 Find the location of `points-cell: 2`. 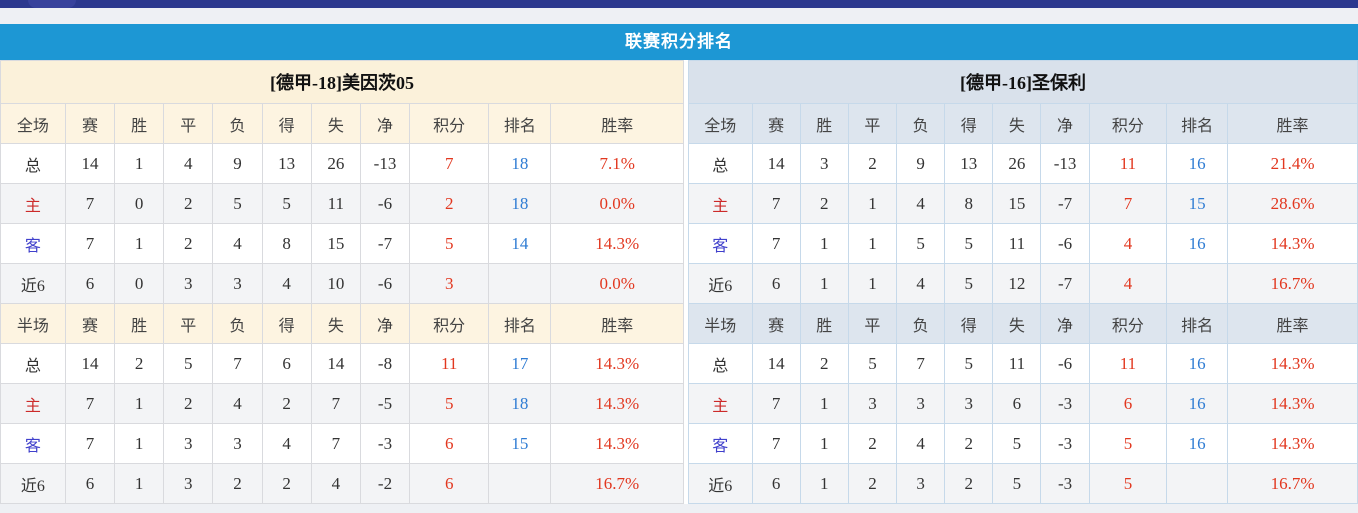

points-cell: 2 is located at coordinates (449, 203).